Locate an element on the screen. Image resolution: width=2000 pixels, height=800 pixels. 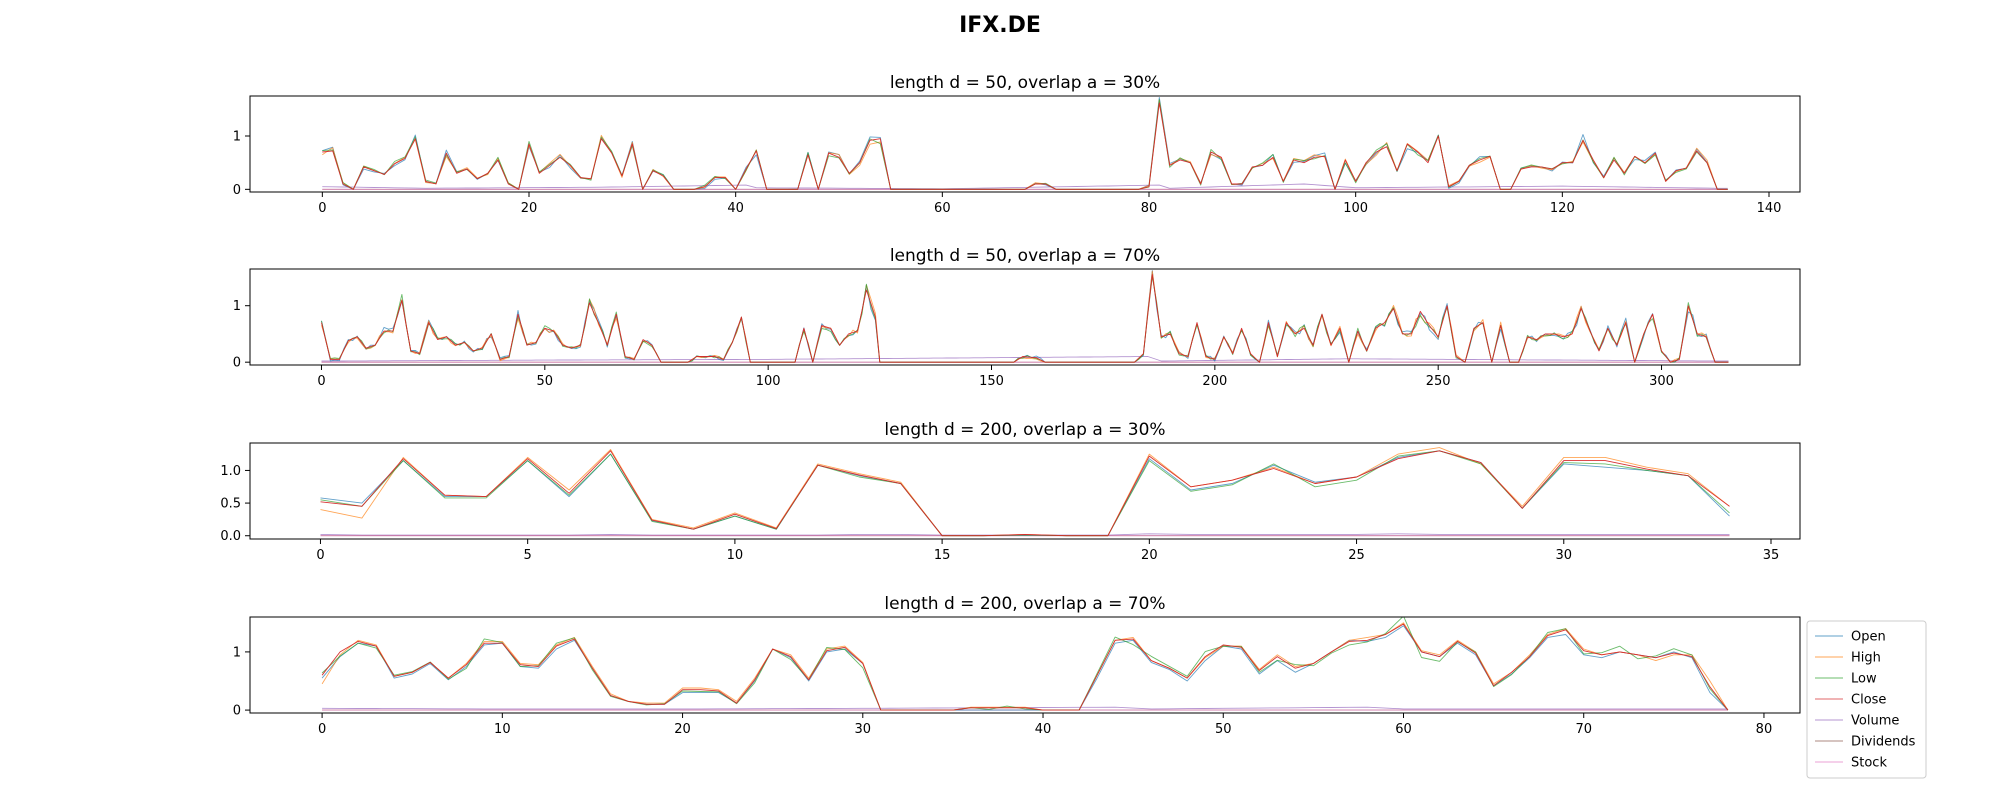
x-tick-label: 300 is located at coordinates (1661, 381).